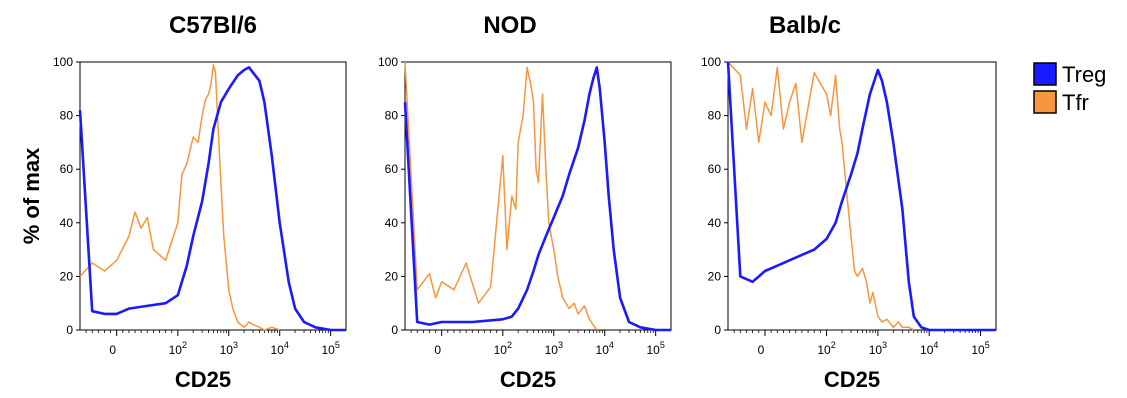 The image size is (1127, 398). Describe the element at coordinates (1045, 74) in the screenshot. I see `legend-swatch-treg` at that location.